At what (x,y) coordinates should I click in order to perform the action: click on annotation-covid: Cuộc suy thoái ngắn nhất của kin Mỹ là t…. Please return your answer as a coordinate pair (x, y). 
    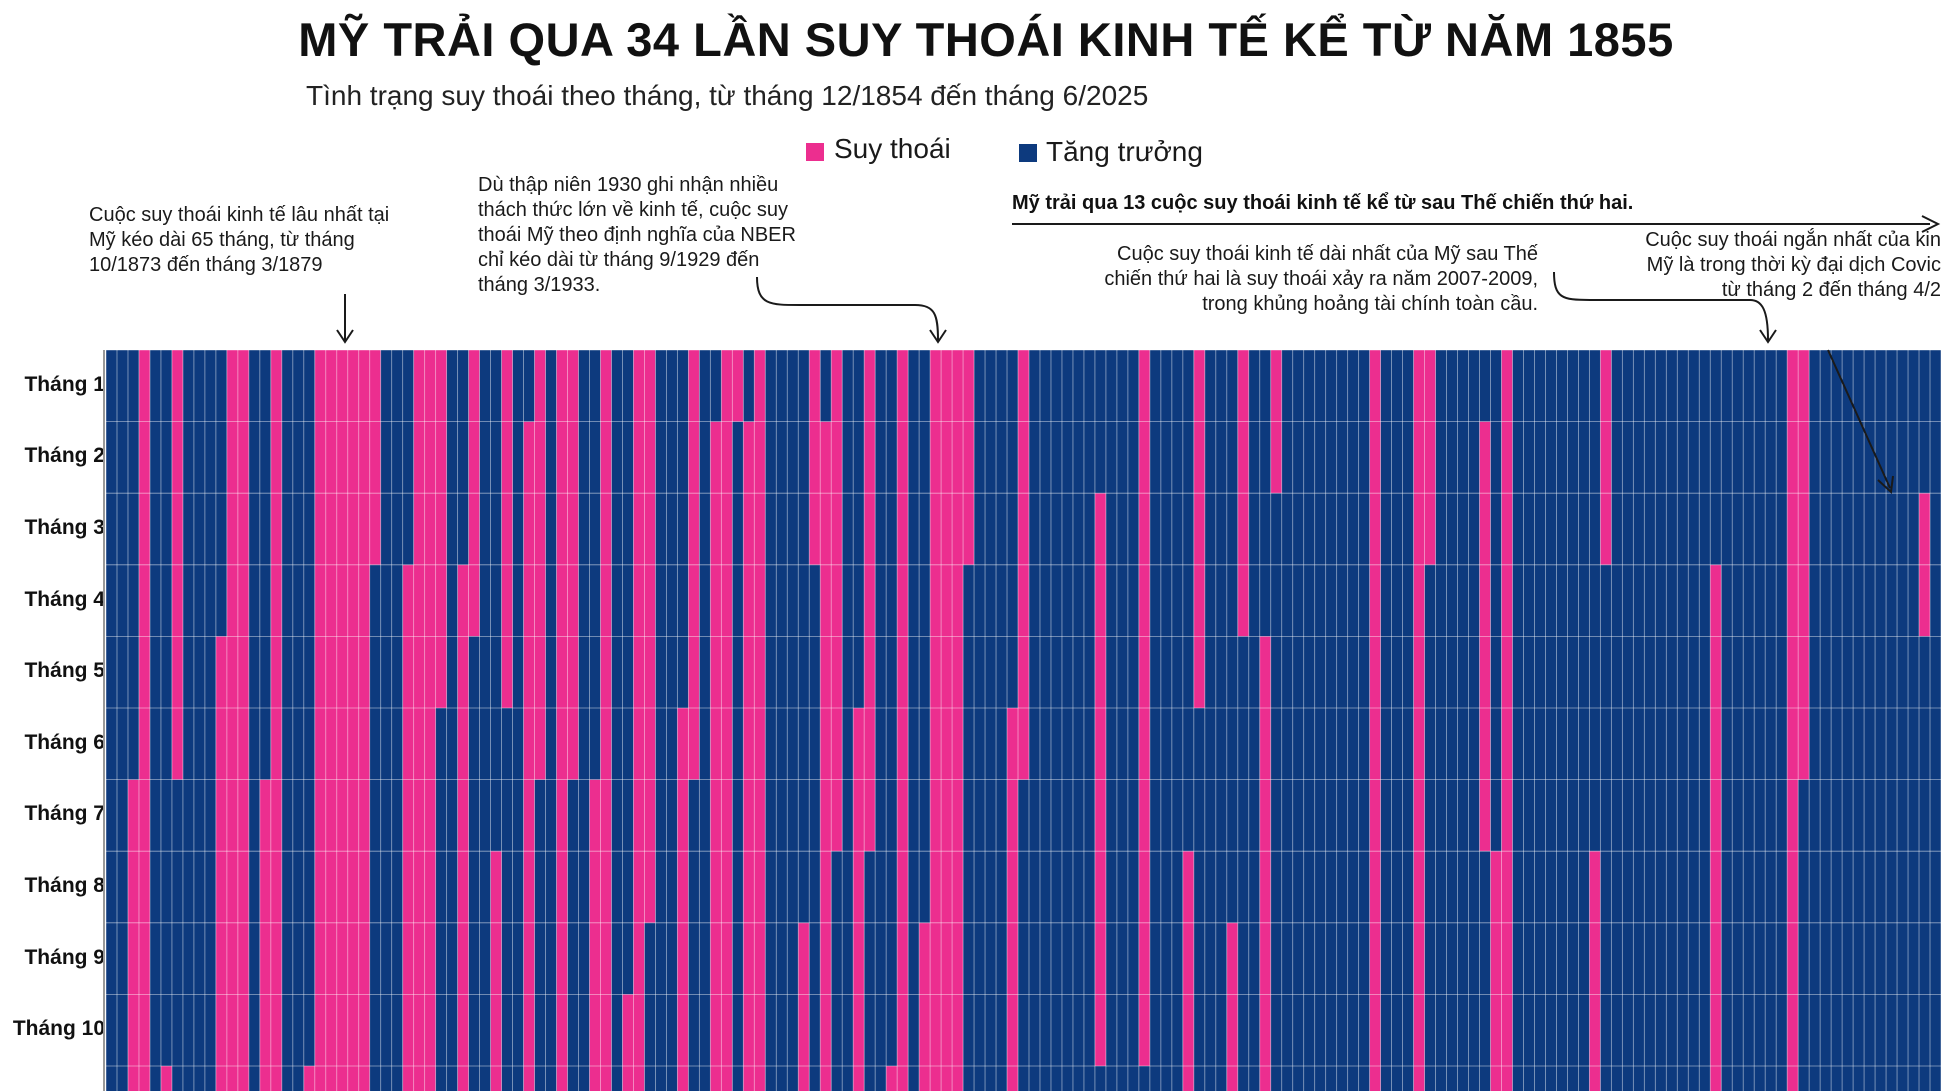
    Looking at the image, I should click on (1780, 265).